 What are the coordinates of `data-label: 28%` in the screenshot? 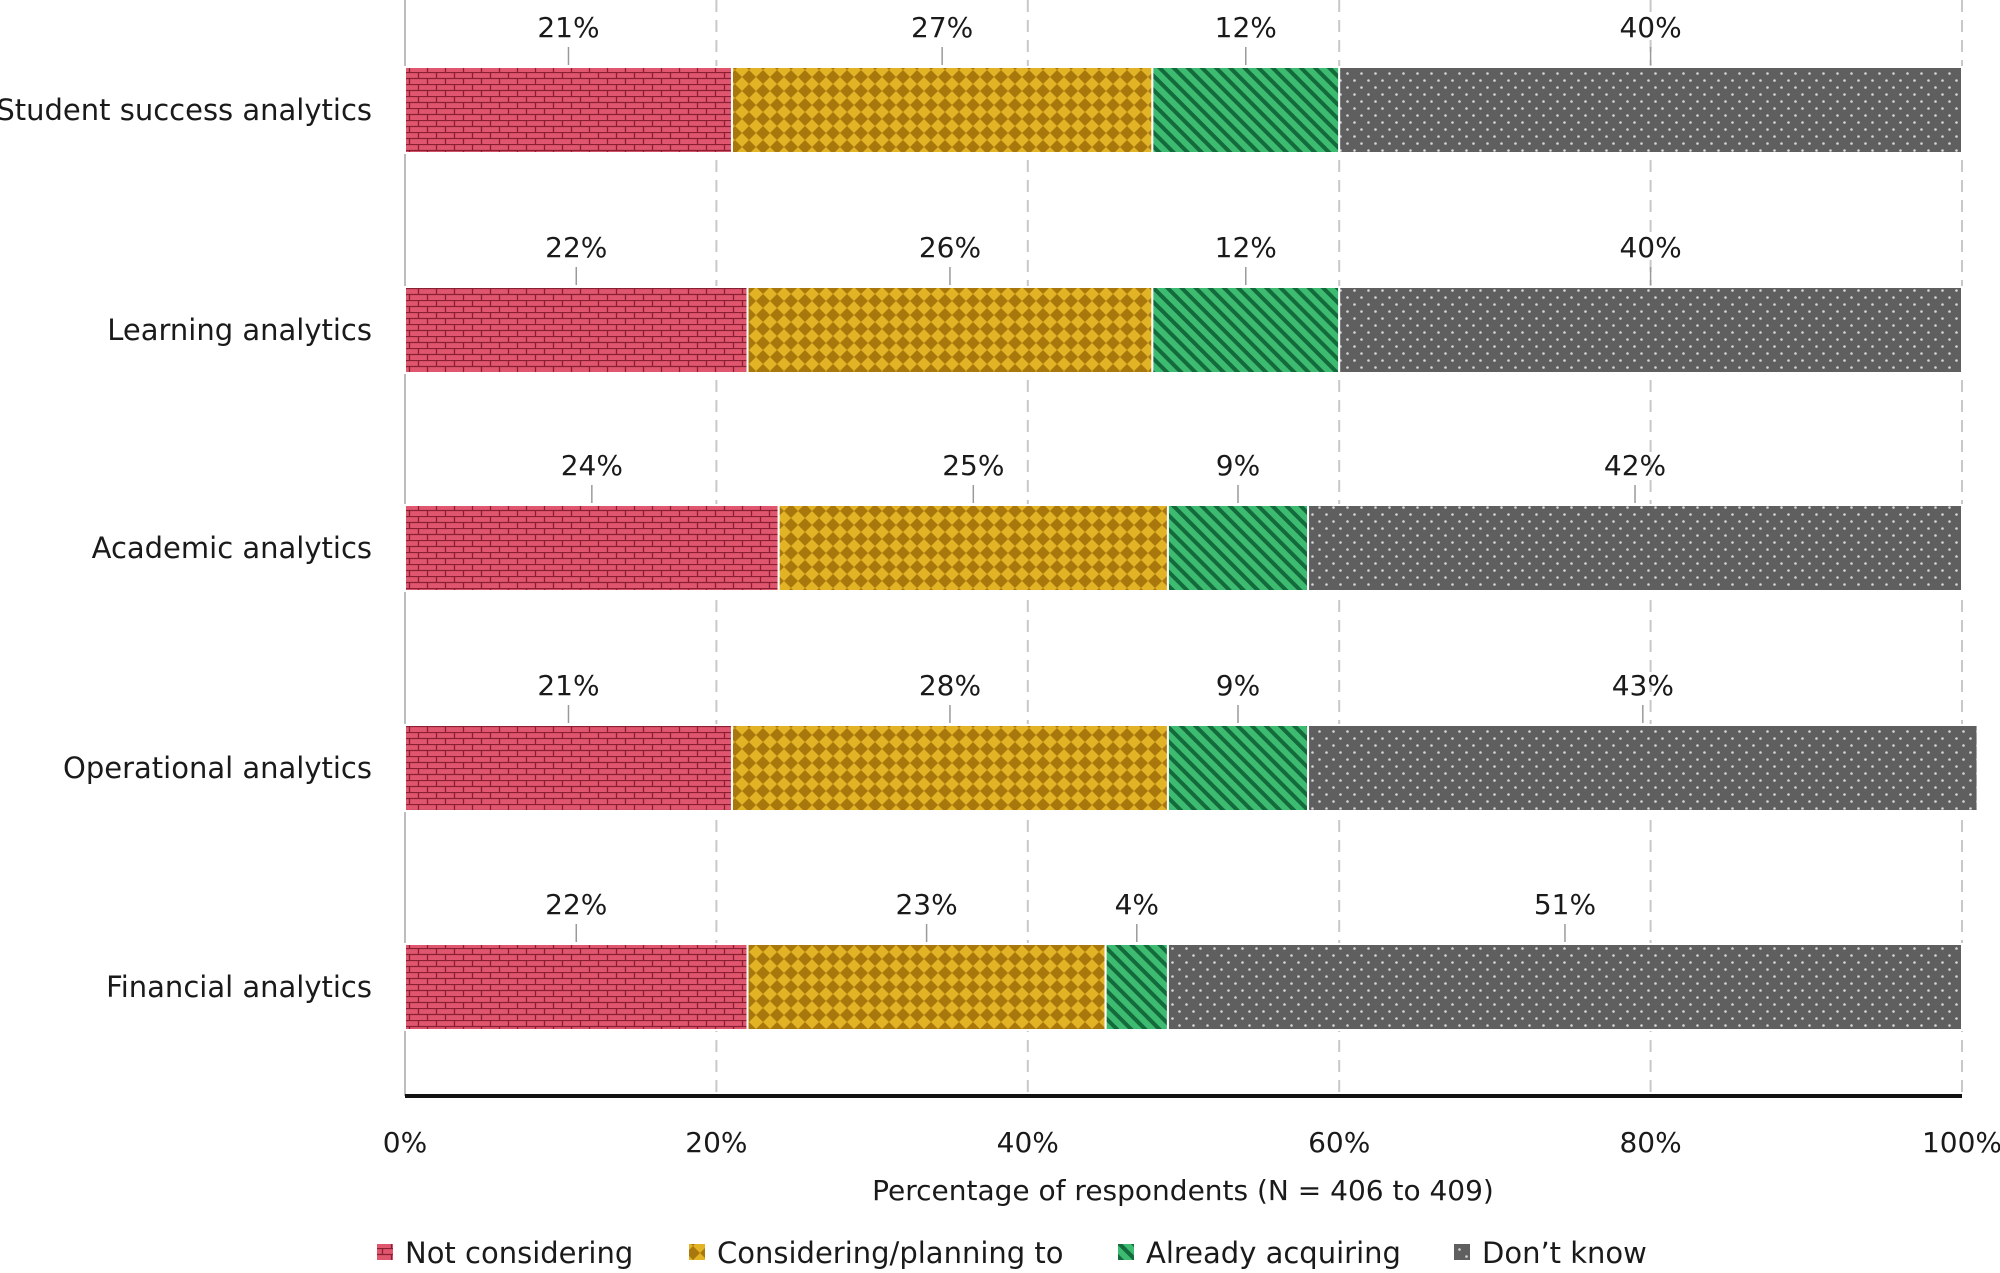 It's located at (950, 685).